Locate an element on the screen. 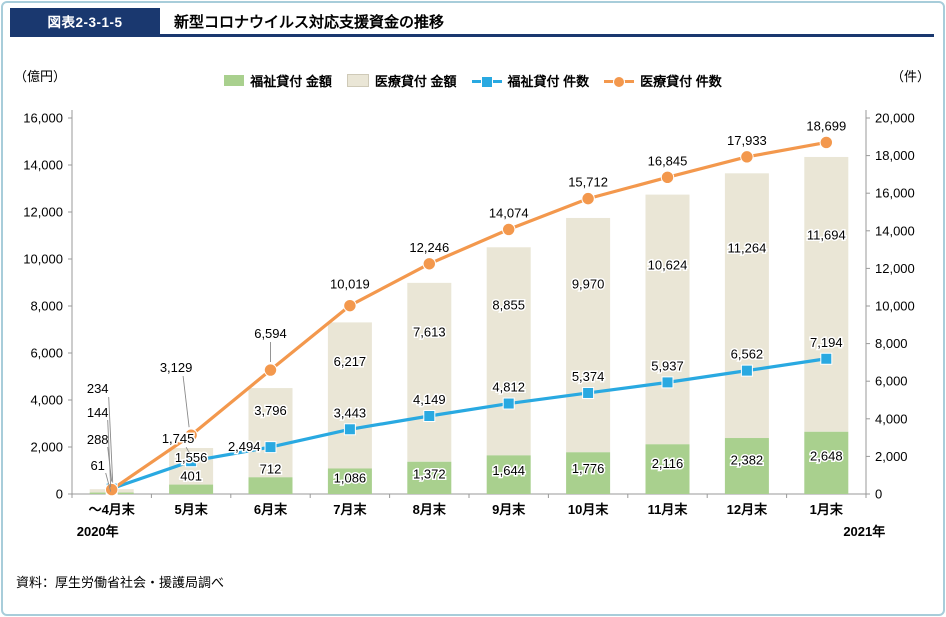  source-note: 資料：厚生労働省社会・援護局調べ is located at coordinates (120, 582).